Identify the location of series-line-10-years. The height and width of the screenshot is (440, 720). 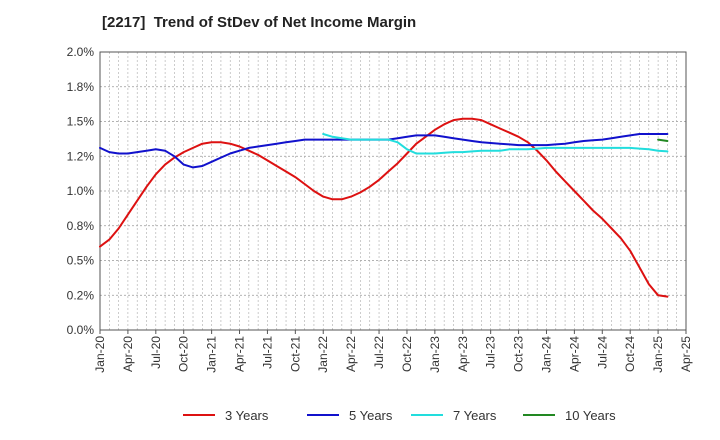
(663, 140).